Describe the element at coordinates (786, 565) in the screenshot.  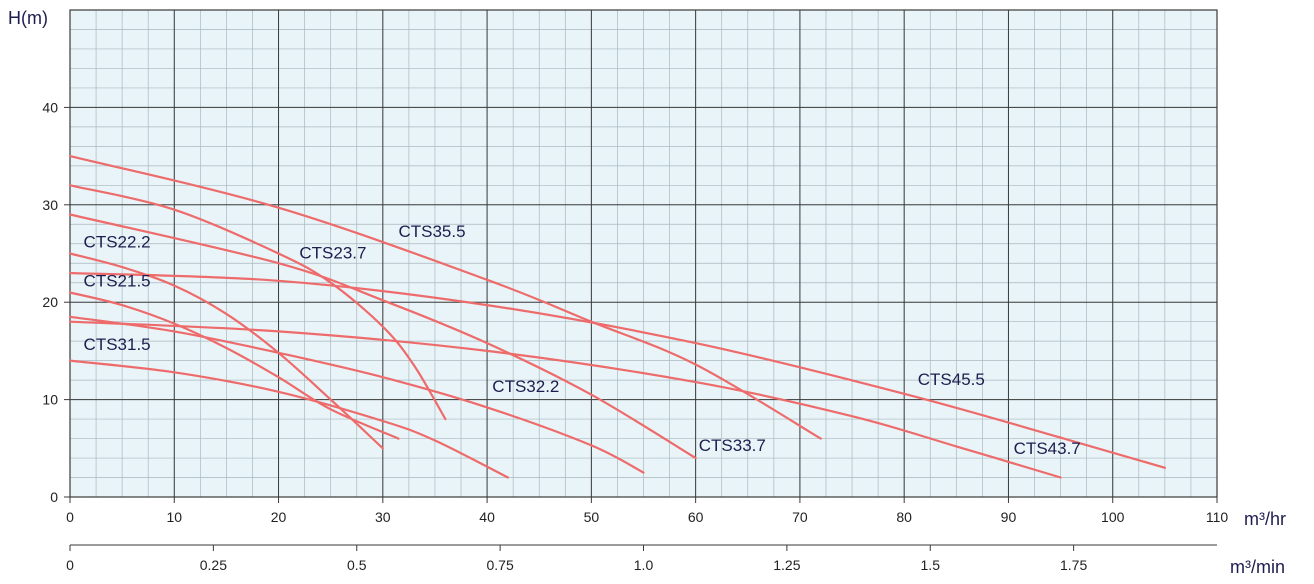
I see `x2-tick-label: 1.25` at that location.